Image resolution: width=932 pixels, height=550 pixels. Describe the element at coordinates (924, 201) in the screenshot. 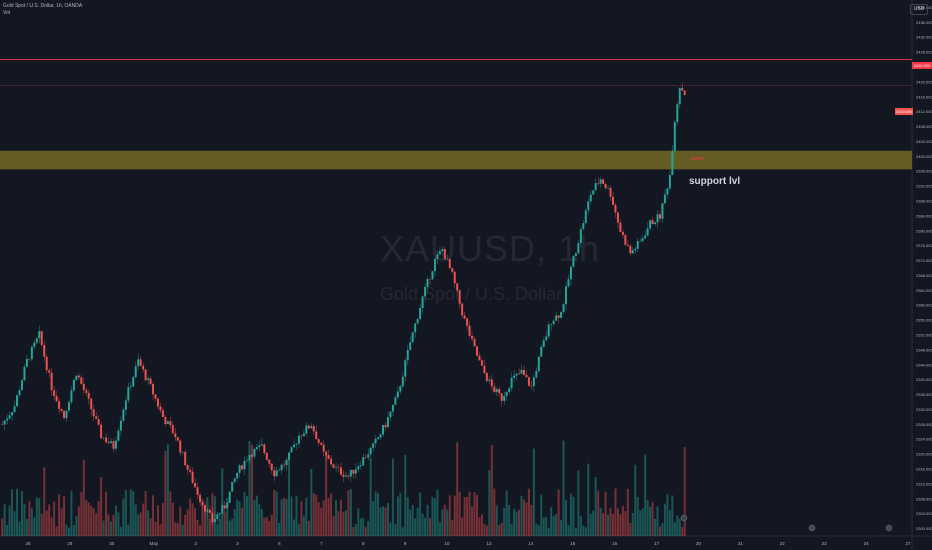

I see `y-tick-label: 2388.000` at that location.